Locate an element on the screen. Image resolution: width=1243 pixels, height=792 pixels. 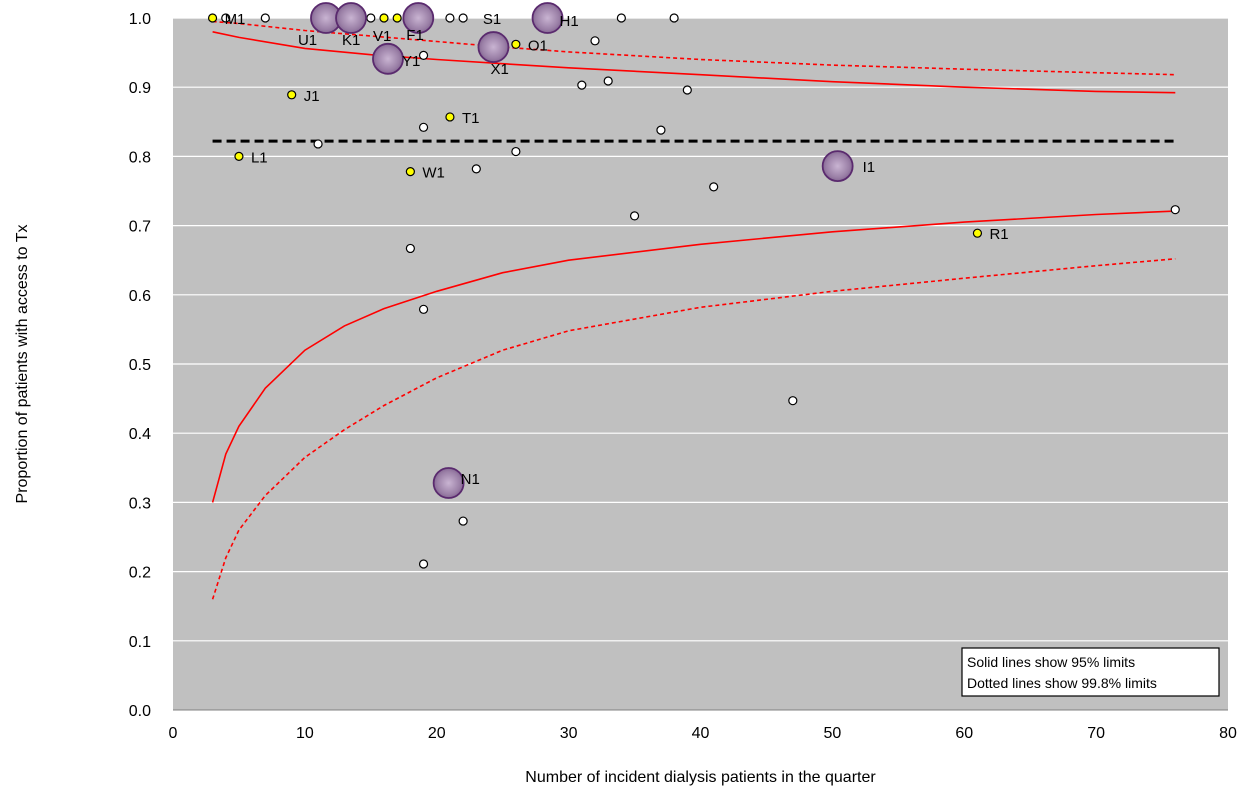
y-tick-label: 0.1 is located at coordinates (140, 642).